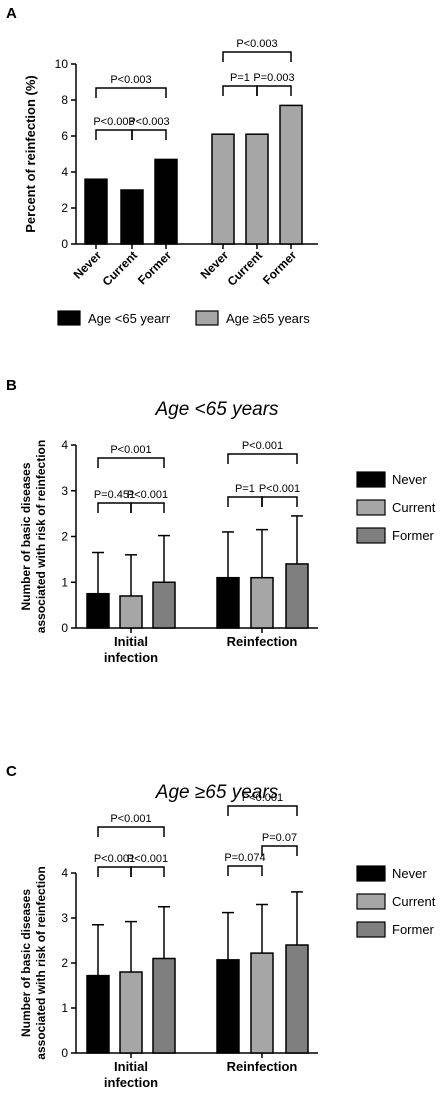  Describe the element at coordinates (216, 409) in the screenshot. I see `chart-title: Age <65 years` at that location.